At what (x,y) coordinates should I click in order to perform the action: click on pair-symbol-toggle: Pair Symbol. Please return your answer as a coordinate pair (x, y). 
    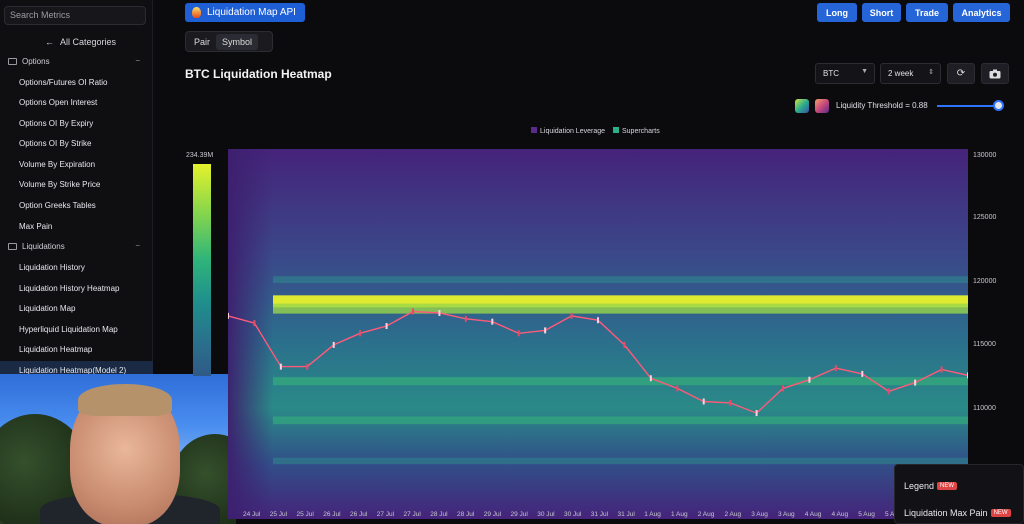
    Looking at the image, I should click on (229, 41).